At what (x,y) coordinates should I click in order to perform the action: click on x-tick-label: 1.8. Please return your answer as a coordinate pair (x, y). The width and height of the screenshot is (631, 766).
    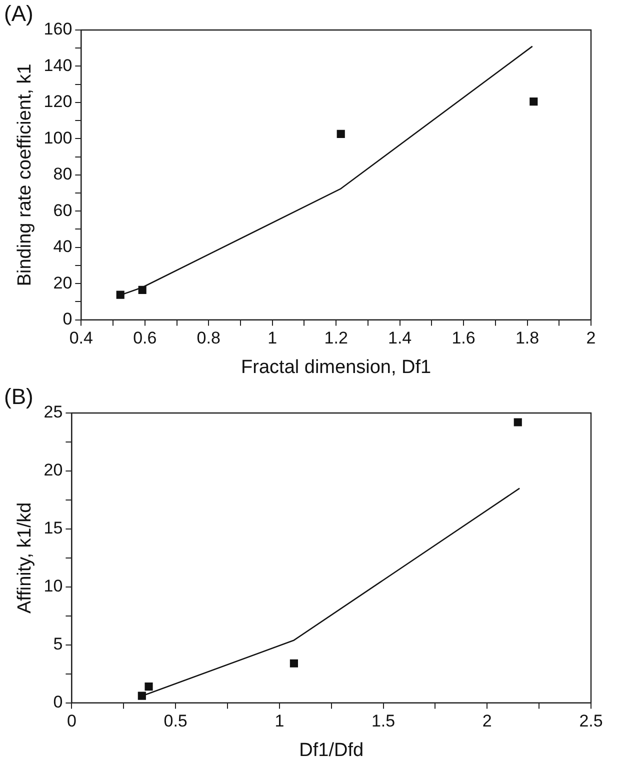
    Looking at the image, I should click on (527, 338).